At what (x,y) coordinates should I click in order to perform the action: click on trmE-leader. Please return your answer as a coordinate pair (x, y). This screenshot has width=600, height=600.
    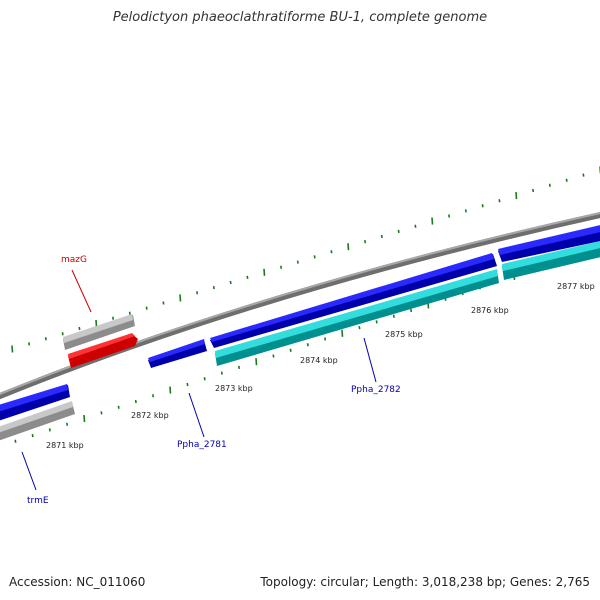
    Looking at the image, I should click on (29, 471).